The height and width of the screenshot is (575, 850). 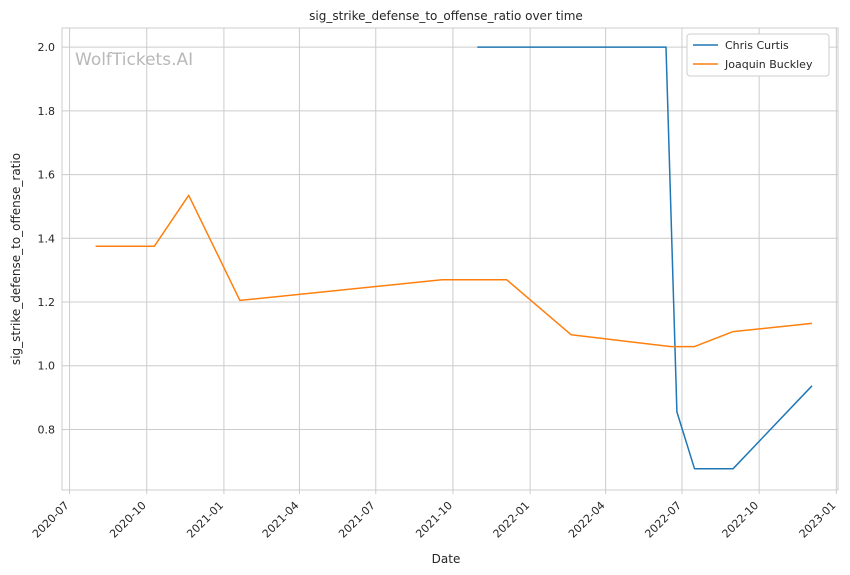 I want to click on y-tick-label: 1.6, so click(x=47, y=175).